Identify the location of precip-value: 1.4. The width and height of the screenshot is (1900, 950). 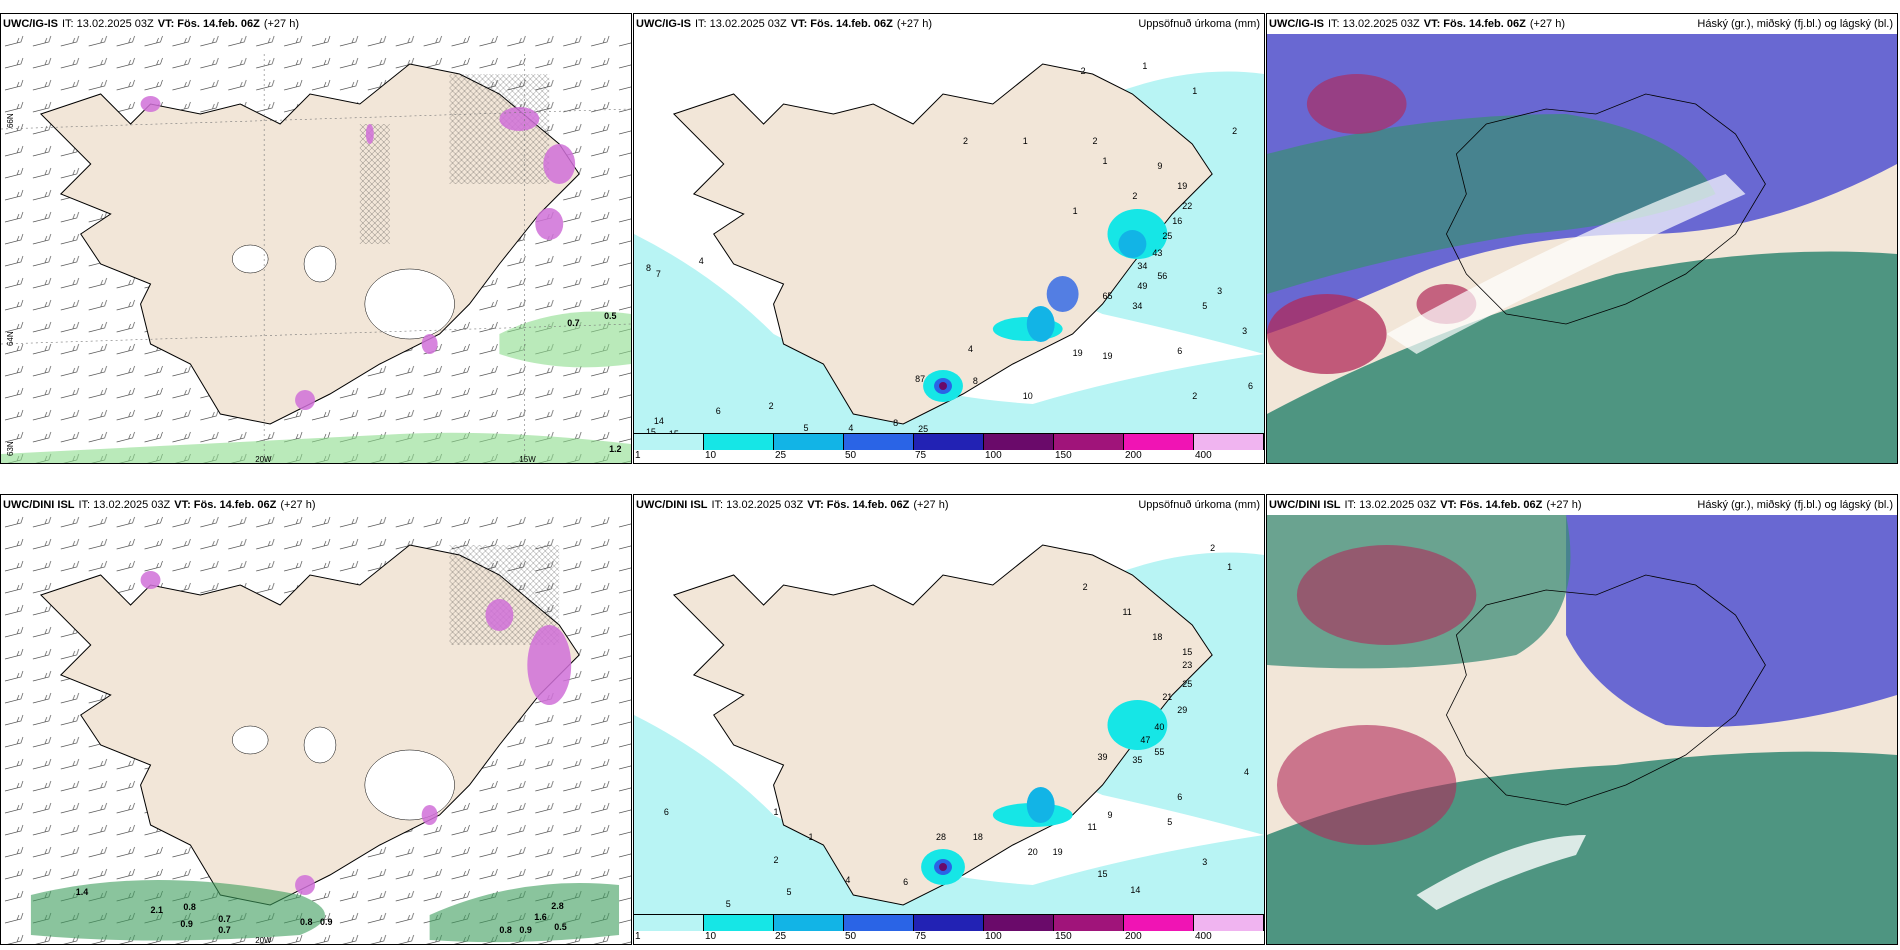
(82, 892).